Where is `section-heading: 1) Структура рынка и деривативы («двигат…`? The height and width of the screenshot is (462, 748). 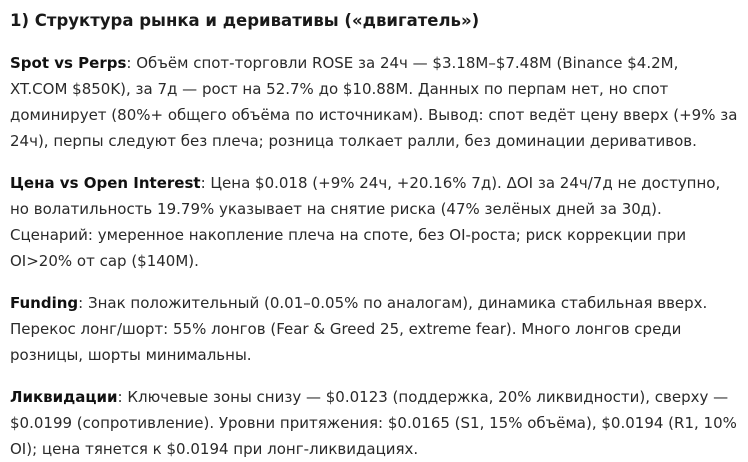 section-heading: 1) Структура рынка и деривативы («двигат… is located at coordinates (245, 20).